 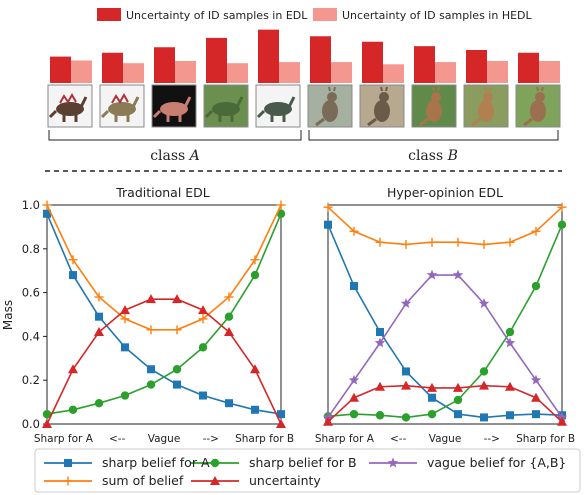 What do you see at coordinates (305, 56) in the screenshot?
I see `uncertainty-bar-chart` at bounding box center [305, 56].